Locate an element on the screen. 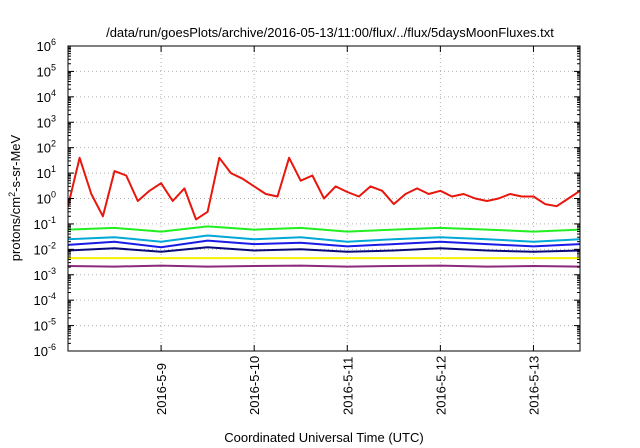 This screenshot has height=448, width=640. y-tick-exponent: 6 is located at coordinates (53, 42).